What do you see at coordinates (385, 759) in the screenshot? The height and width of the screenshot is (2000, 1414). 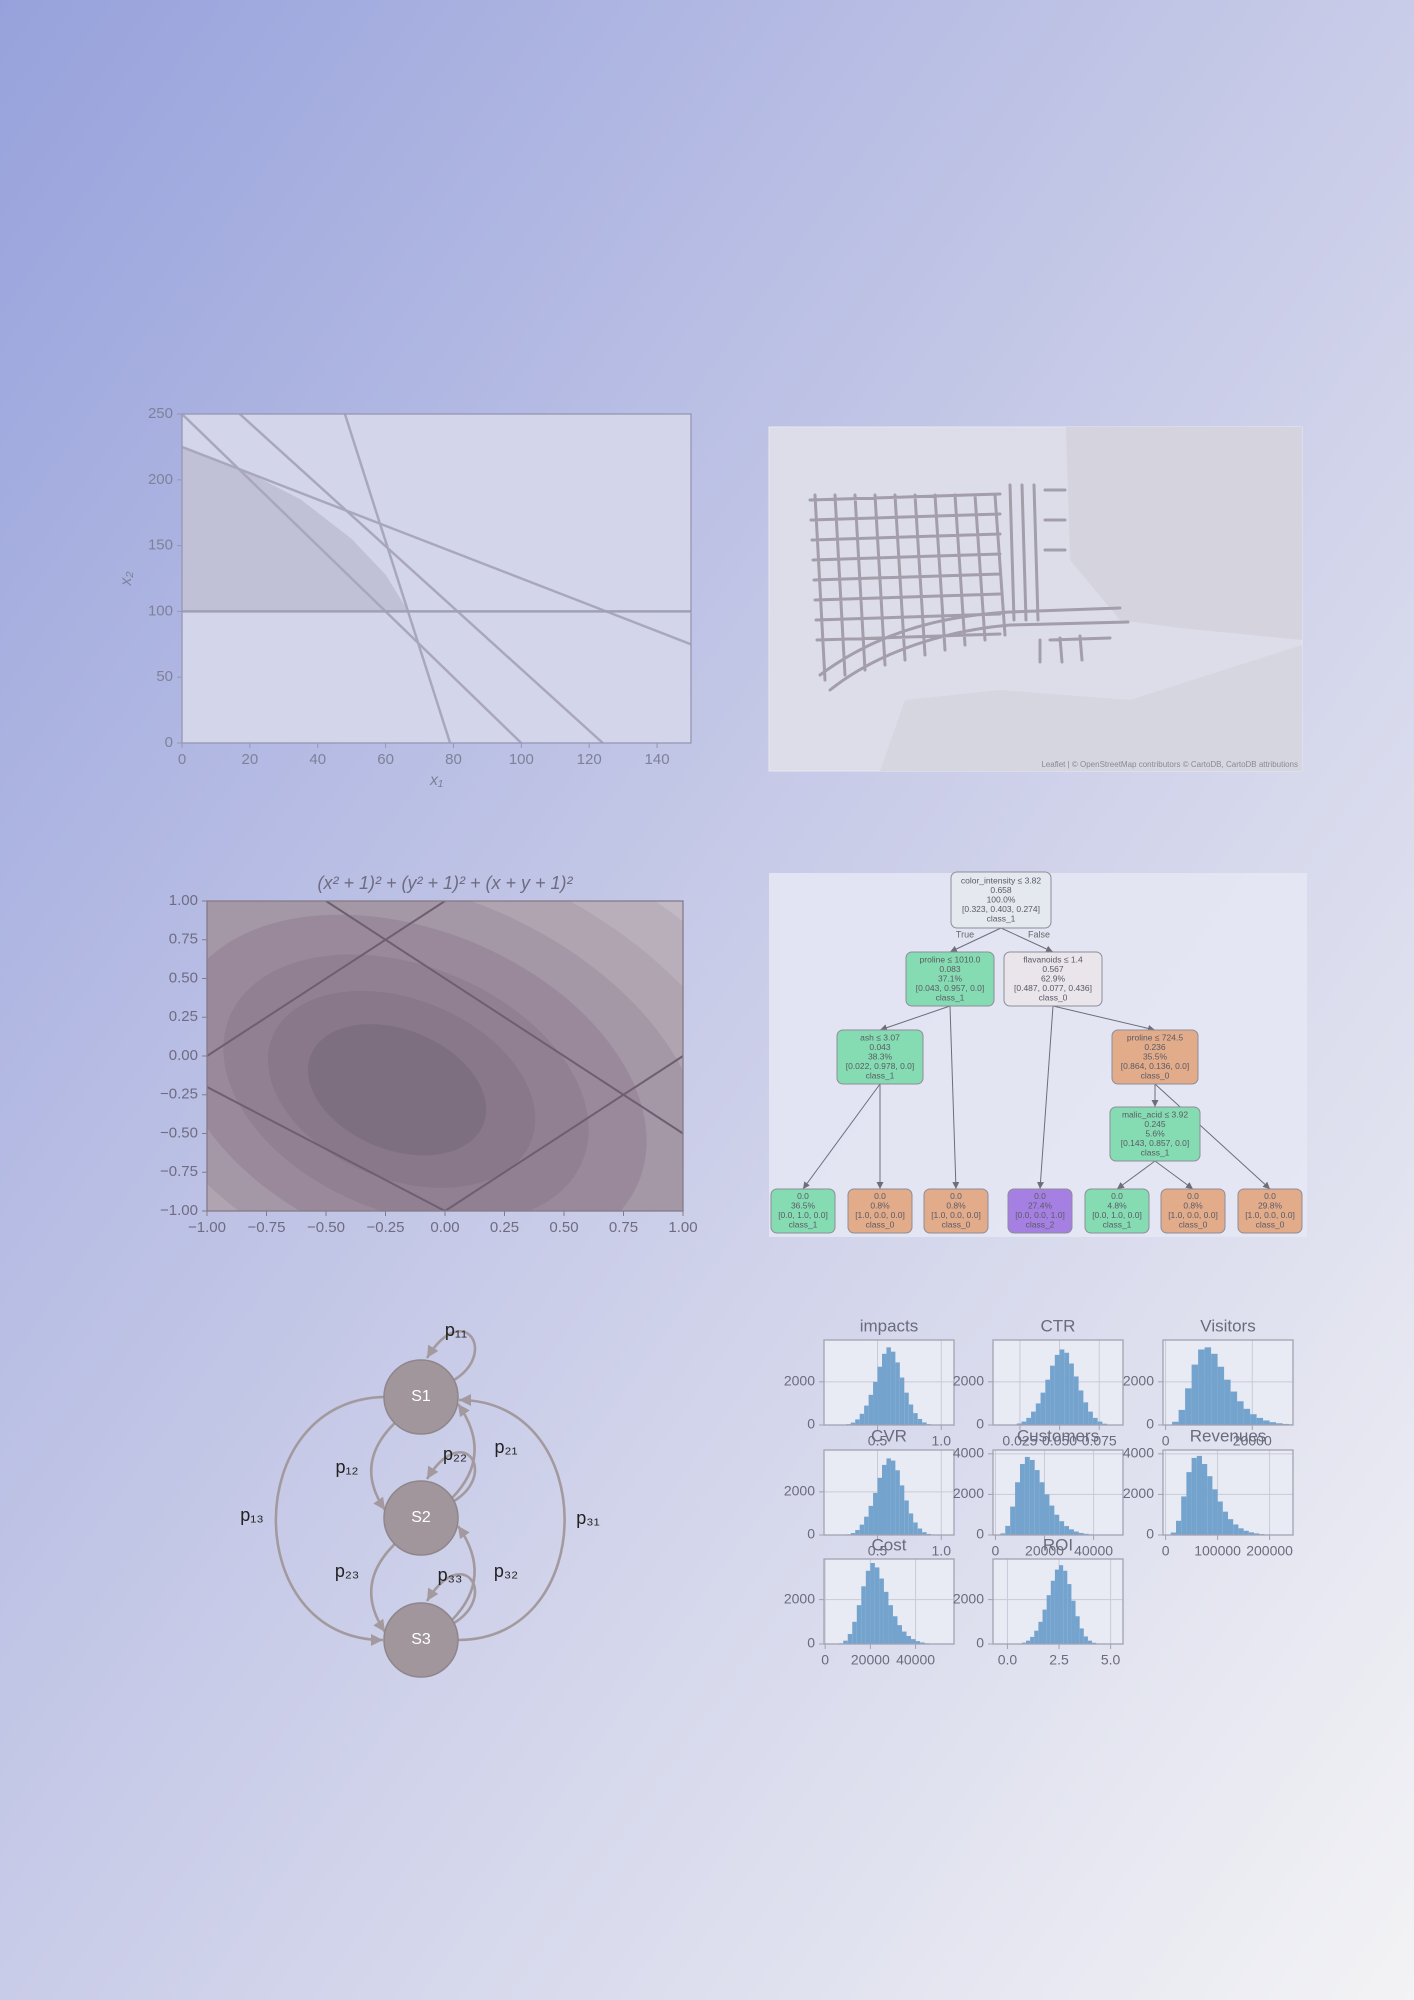 I see `x-tick-label: 60` at bounding box center [385, 759].